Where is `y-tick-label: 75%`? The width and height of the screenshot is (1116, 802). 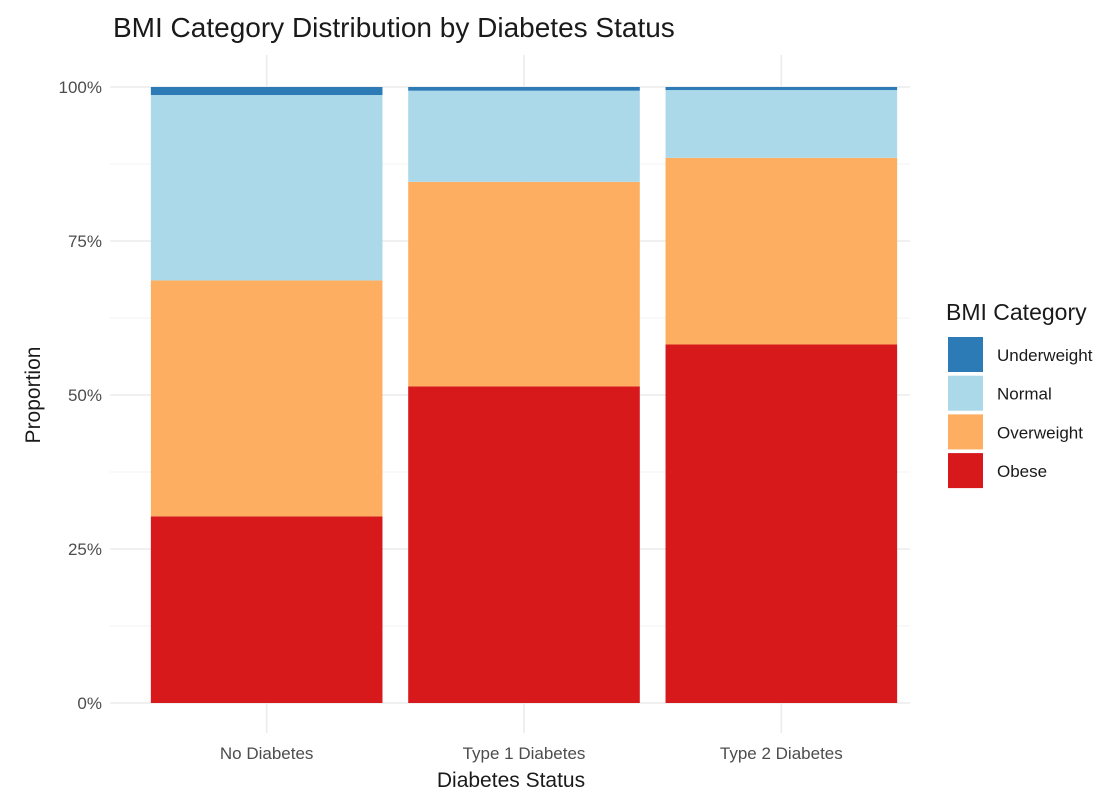 y-tick-label: 75% is located at coordinates (85, 241).